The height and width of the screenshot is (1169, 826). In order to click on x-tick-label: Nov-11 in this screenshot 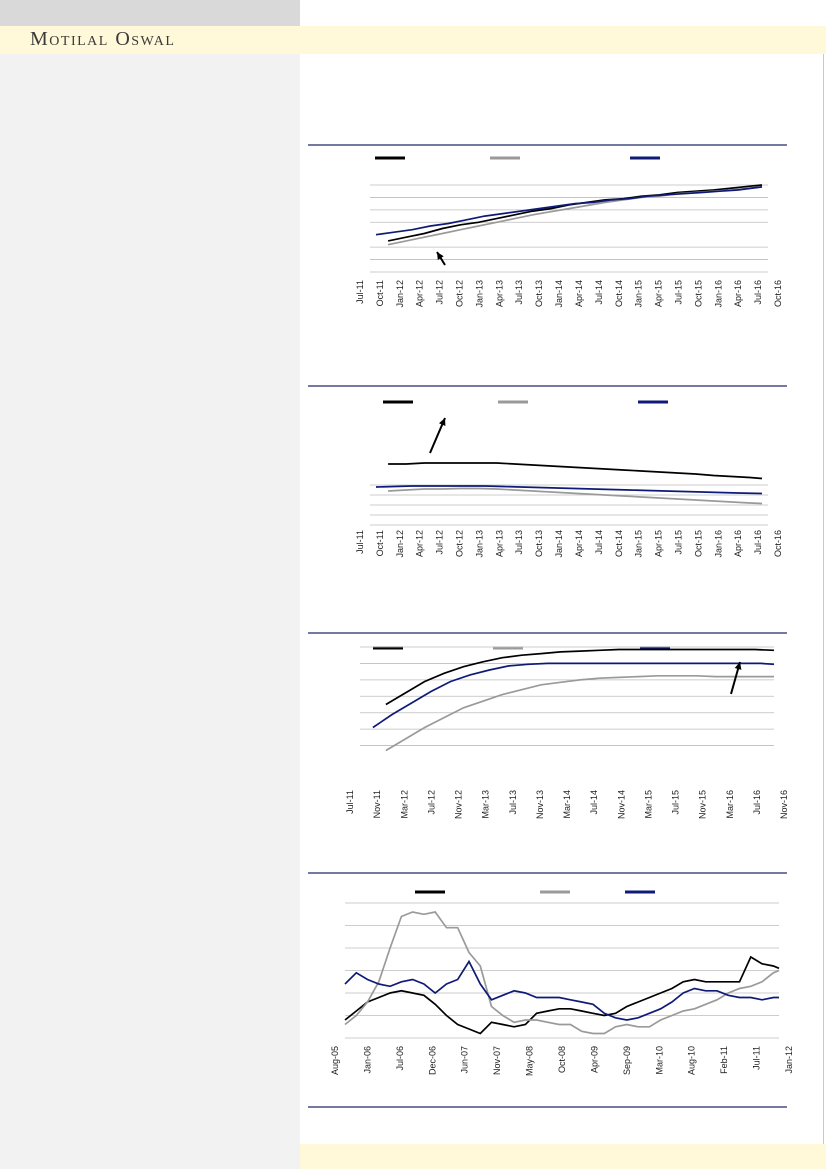, I will do `click(377, 804)`.